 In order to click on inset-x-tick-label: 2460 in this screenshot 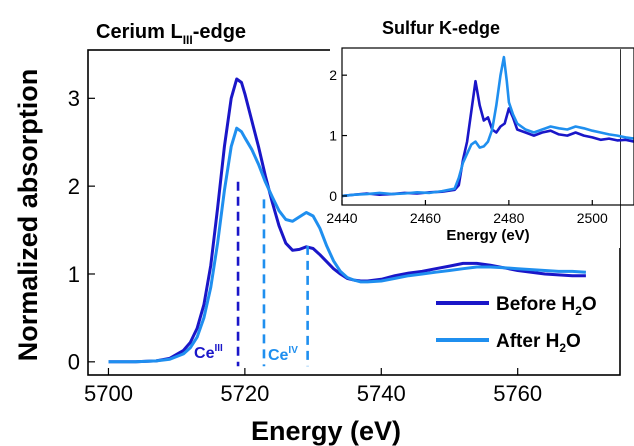, I will do `click(425, 218)`.